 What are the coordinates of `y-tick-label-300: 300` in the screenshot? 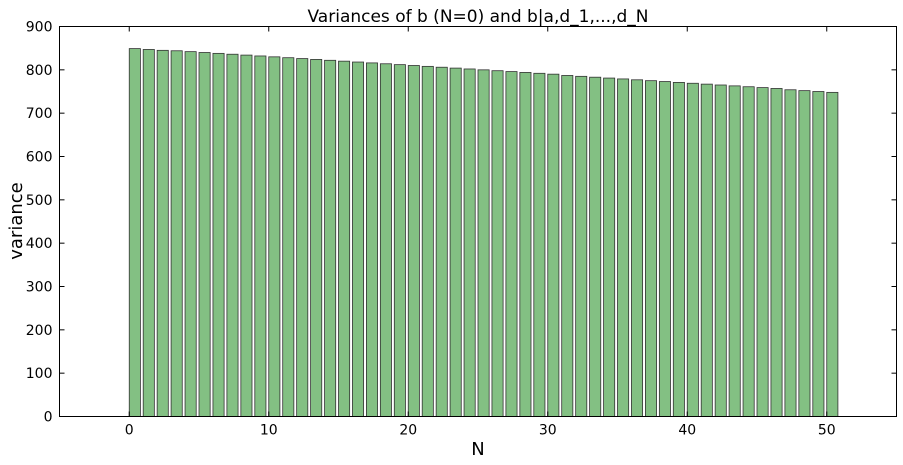 It's located at (39, 288).